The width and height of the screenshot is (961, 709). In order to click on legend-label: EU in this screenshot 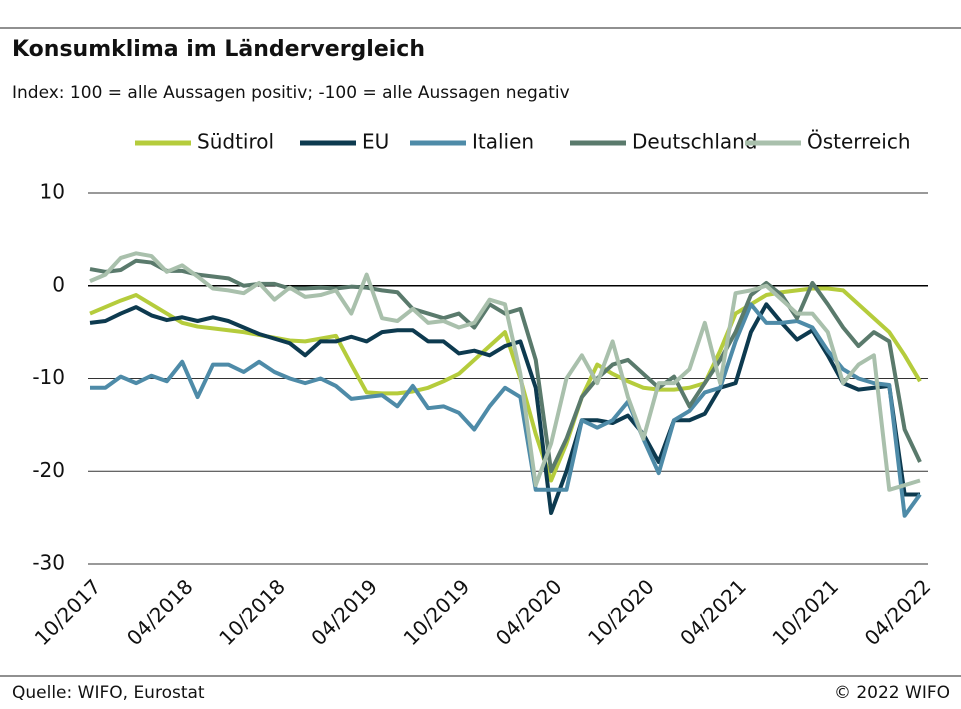, I will do `click(375, 142)`.